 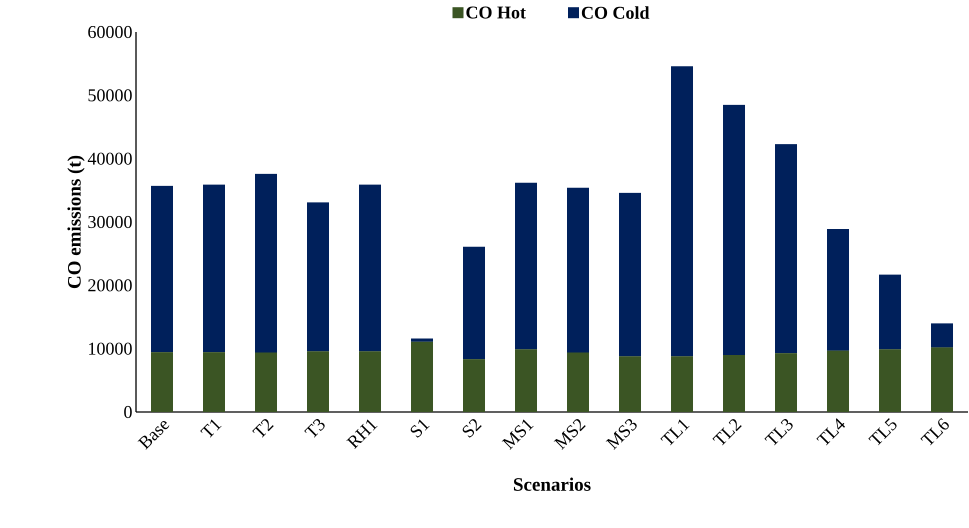 What do you see at coordinates (496, 12) in the screenshot?
I see `legend-label: CO Hot` at bounding box center [496, 12].